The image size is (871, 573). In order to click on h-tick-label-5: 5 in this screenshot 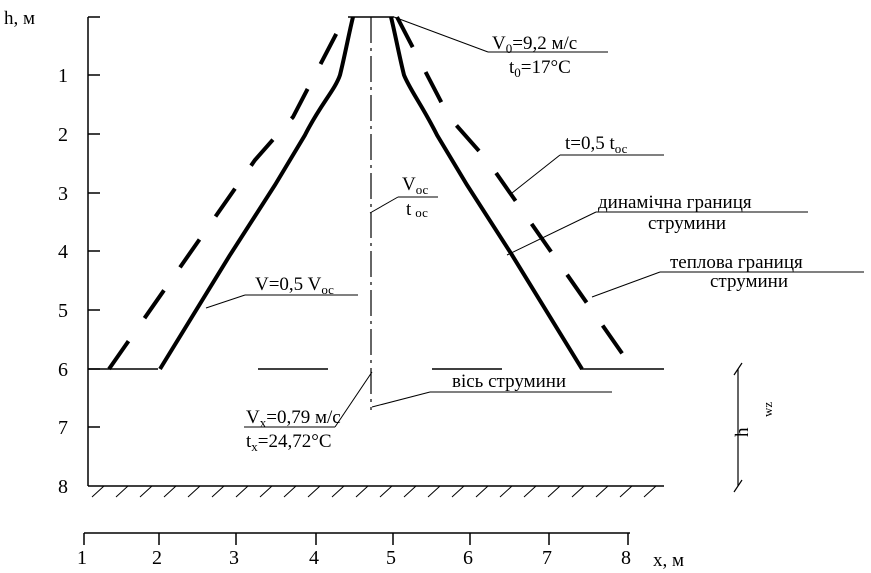, I will do `click(63, 311)`.